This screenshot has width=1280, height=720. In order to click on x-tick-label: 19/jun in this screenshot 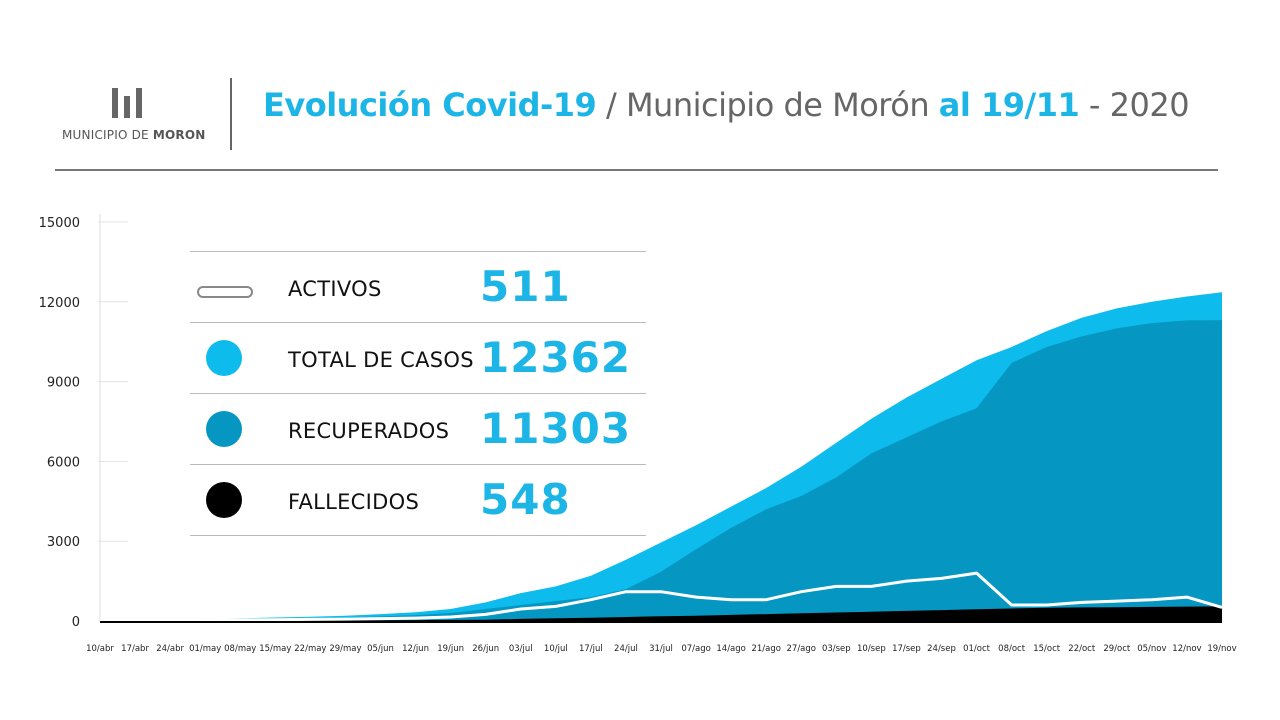, I will do `click(450, 649)`.